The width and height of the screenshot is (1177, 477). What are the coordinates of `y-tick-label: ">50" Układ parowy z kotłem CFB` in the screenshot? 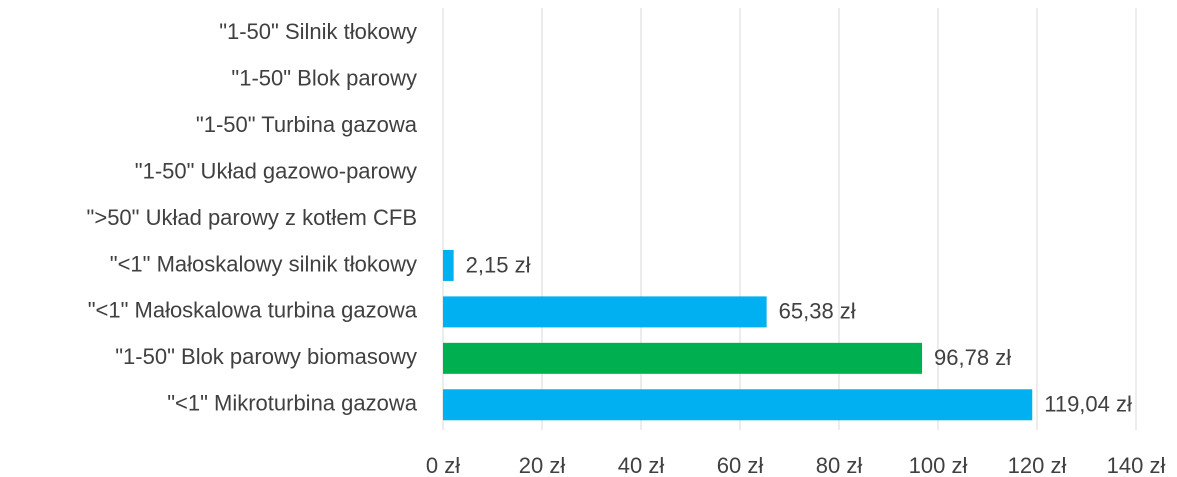 It's located at (252, 217).